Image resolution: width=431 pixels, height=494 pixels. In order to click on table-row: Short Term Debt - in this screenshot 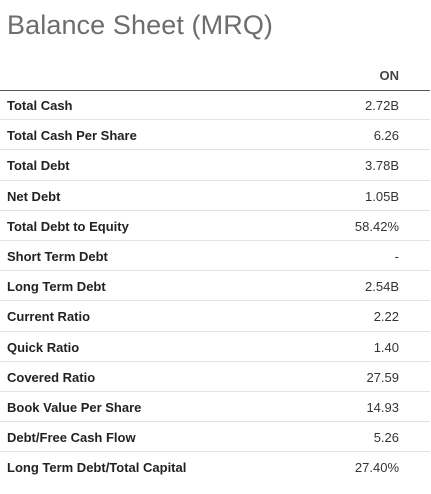, I will do `click(215, 256)`.